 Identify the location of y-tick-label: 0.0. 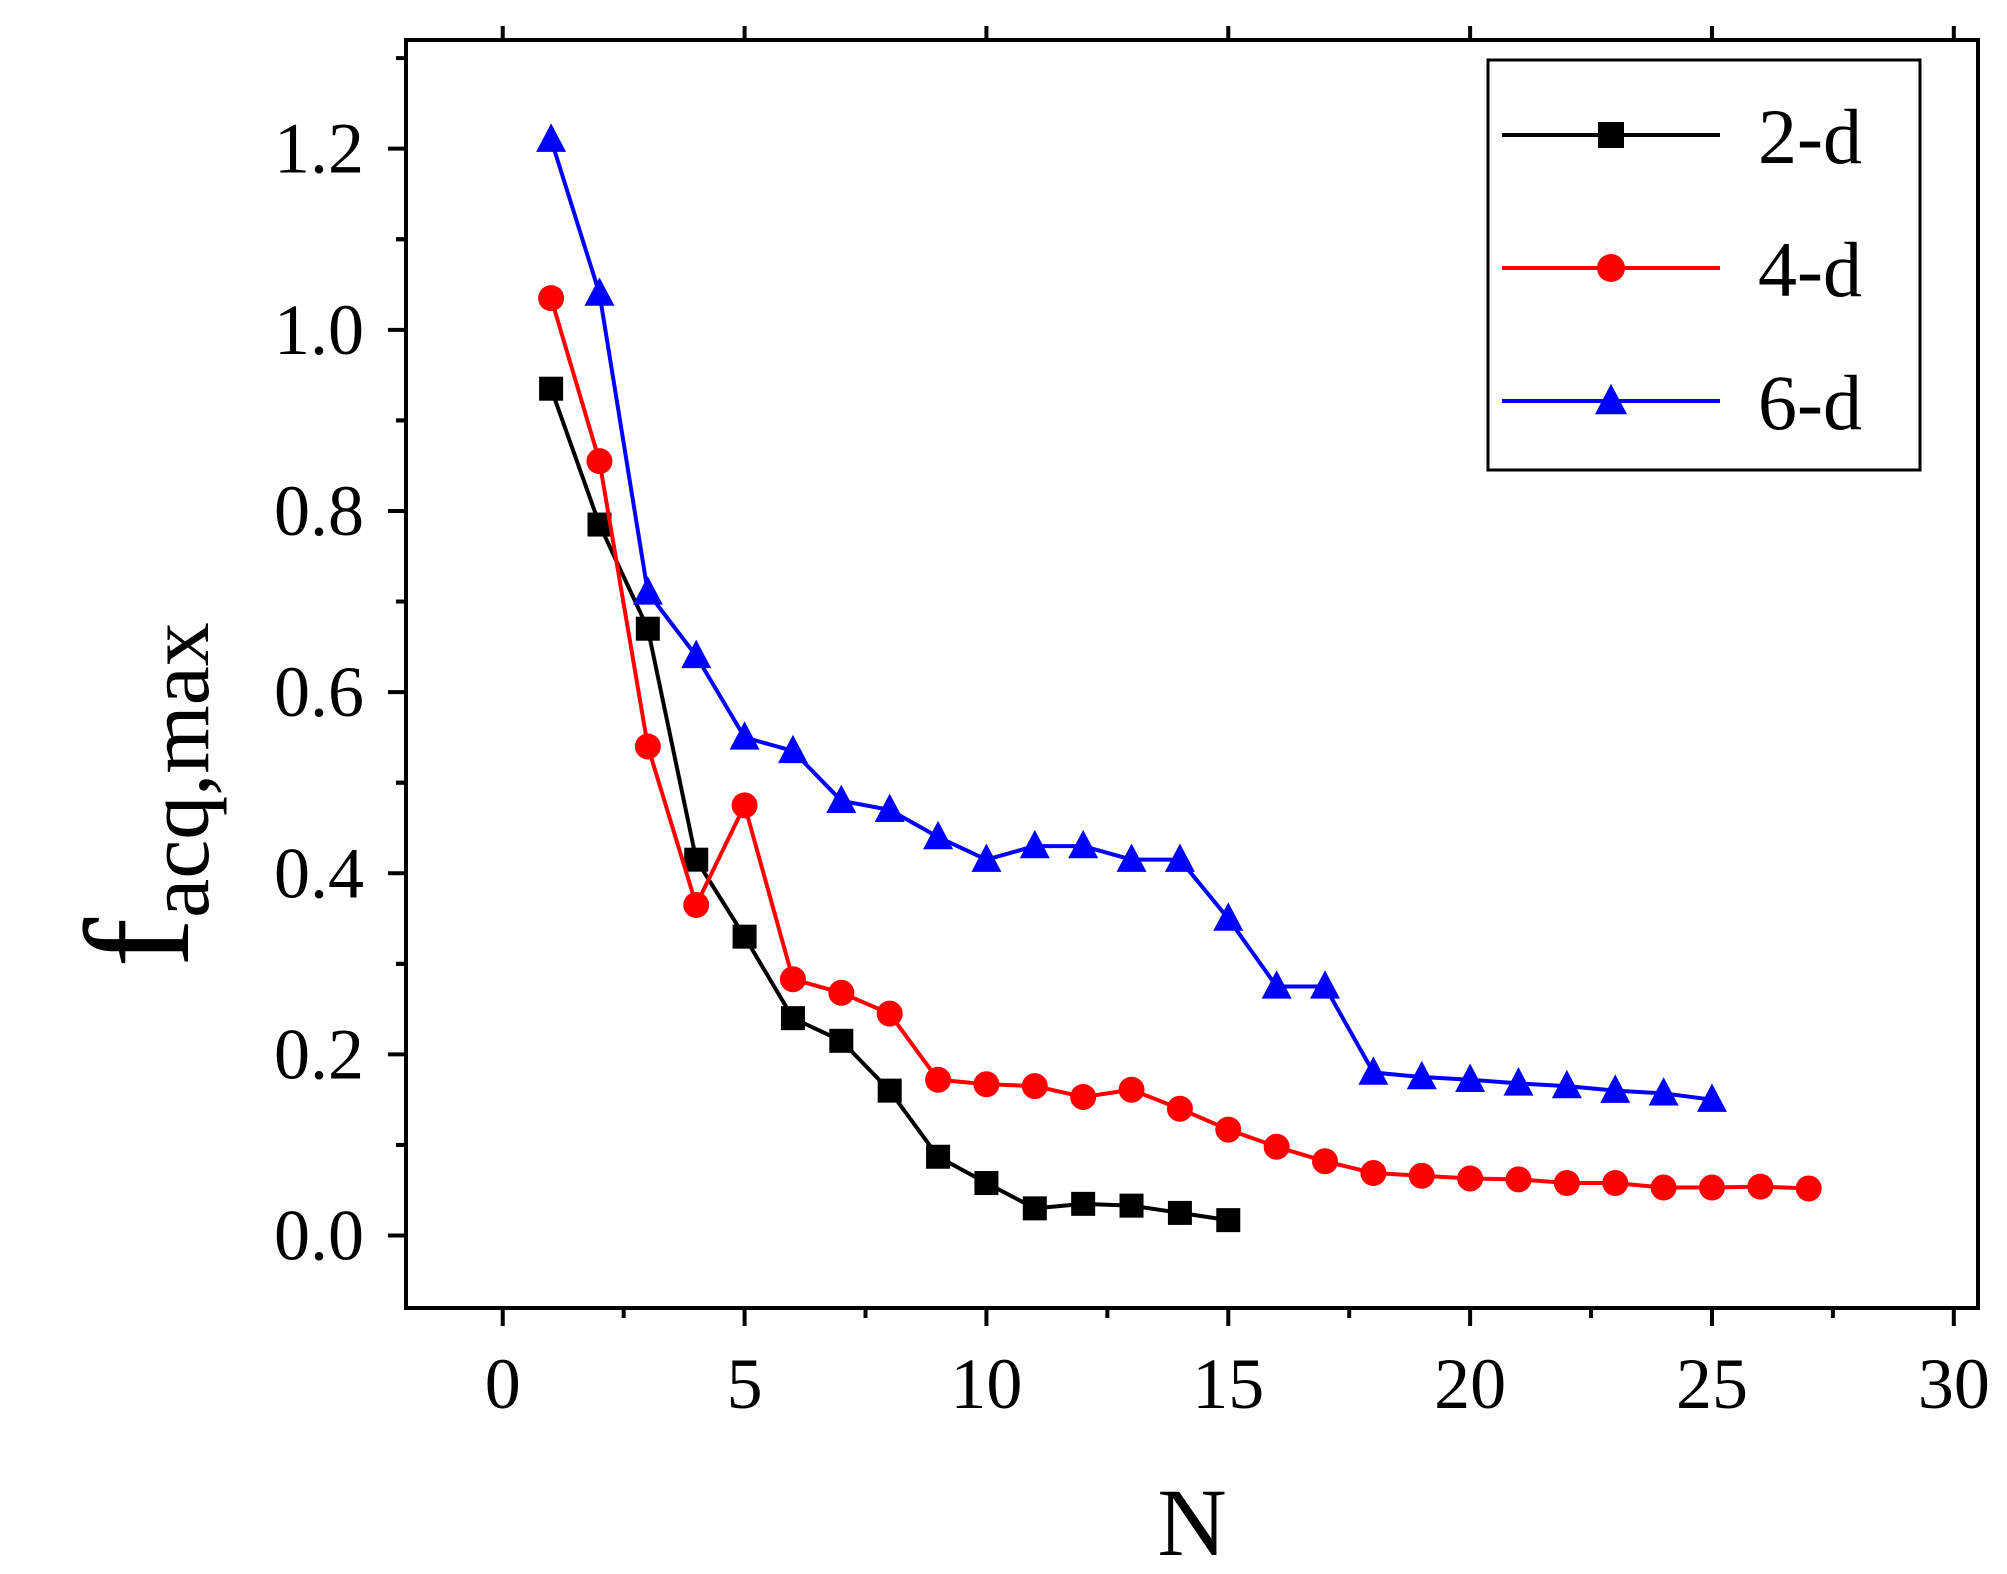
(319, 1236).